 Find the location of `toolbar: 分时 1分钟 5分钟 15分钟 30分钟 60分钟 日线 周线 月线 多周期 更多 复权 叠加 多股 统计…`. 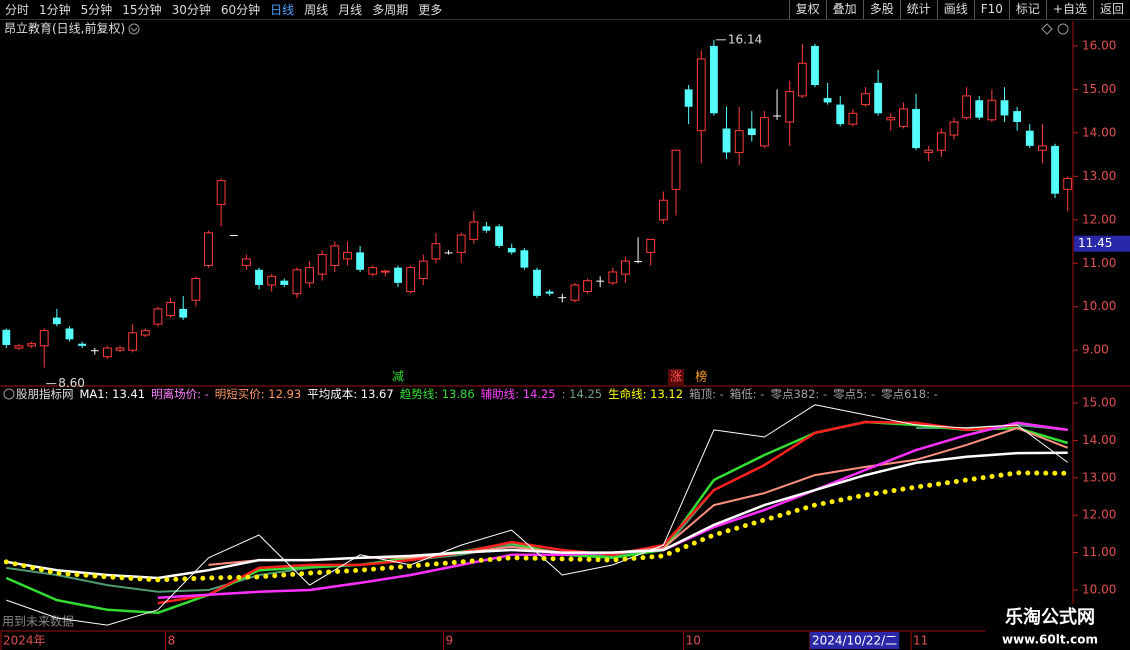

toolbar: 分时 1分钟 5分钟 15分钟 30分钟 60分钟 日线 周线 月线 多周期 更多 复权 叠加 多股 统计… is located at coordinates (565, 10).